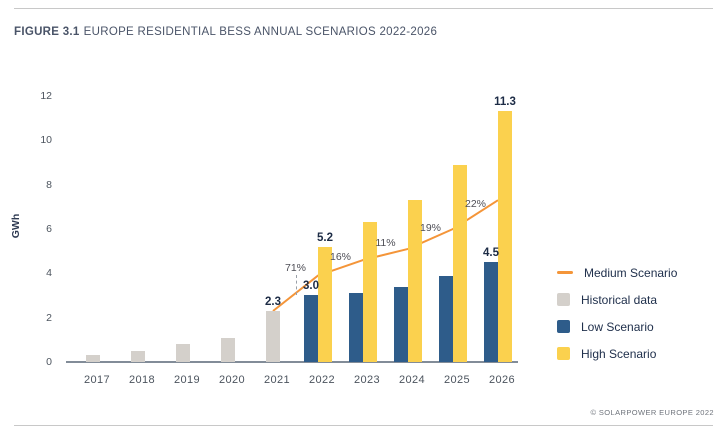 The image size is (727, 434). I want to click on x-tick-label: 2021, so click(277, 380).